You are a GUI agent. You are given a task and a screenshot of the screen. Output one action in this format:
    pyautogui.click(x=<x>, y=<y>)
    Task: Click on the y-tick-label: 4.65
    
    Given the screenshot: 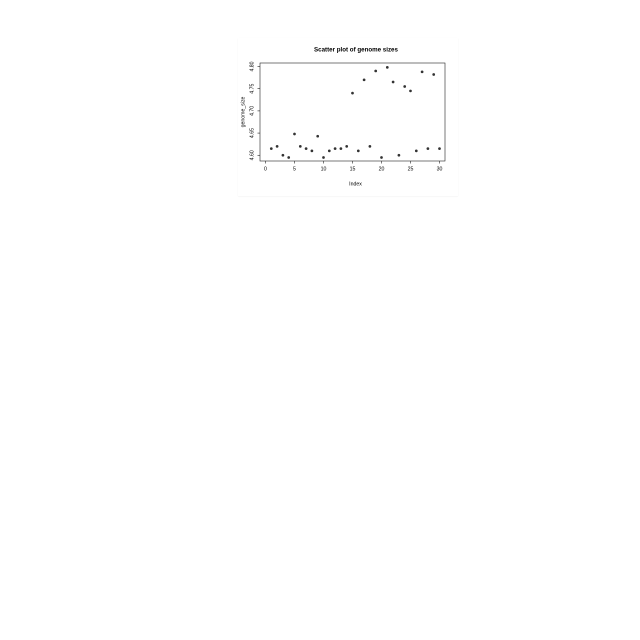 What is the action you would take?
    pyautogui.click(x=253, y=133)
    